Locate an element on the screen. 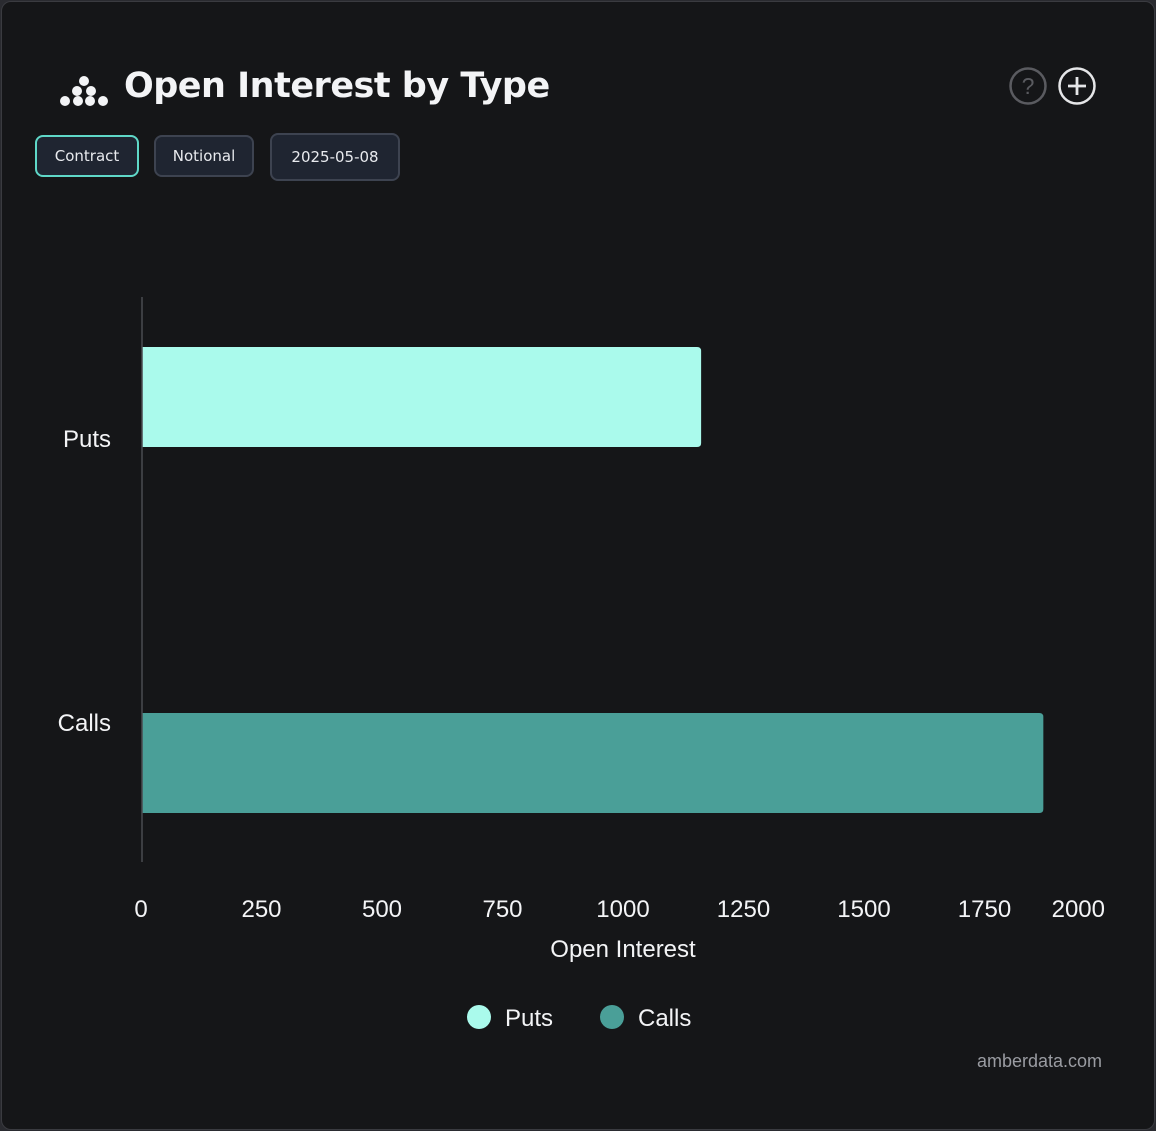 This screenshot has width=1156, height=1131. x-tick-label: 2000 is located at coordinates (1078, 909).